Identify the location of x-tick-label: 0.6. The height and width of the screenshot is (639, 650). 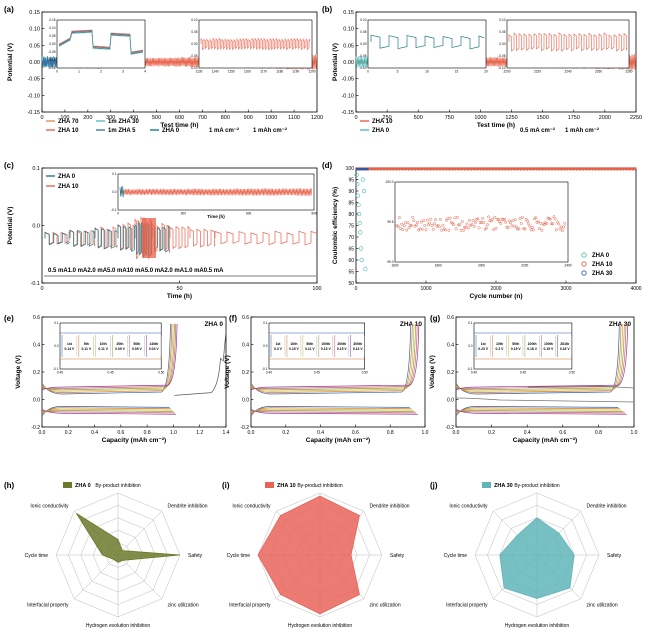
(355, 433).